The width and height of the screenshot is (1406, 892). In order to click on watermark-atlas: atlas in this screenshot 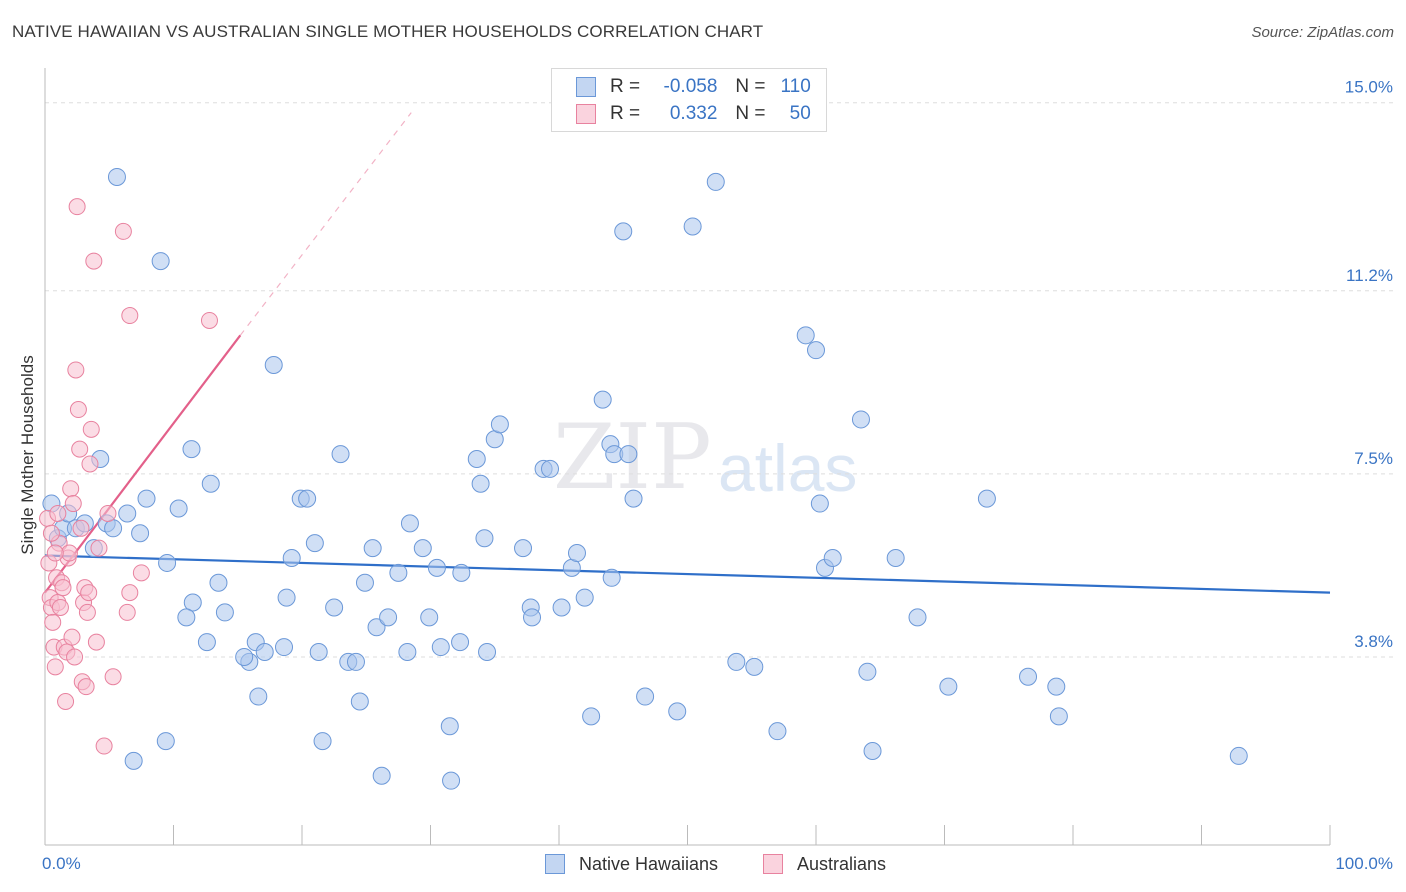, I will do `click(788, 468)`.